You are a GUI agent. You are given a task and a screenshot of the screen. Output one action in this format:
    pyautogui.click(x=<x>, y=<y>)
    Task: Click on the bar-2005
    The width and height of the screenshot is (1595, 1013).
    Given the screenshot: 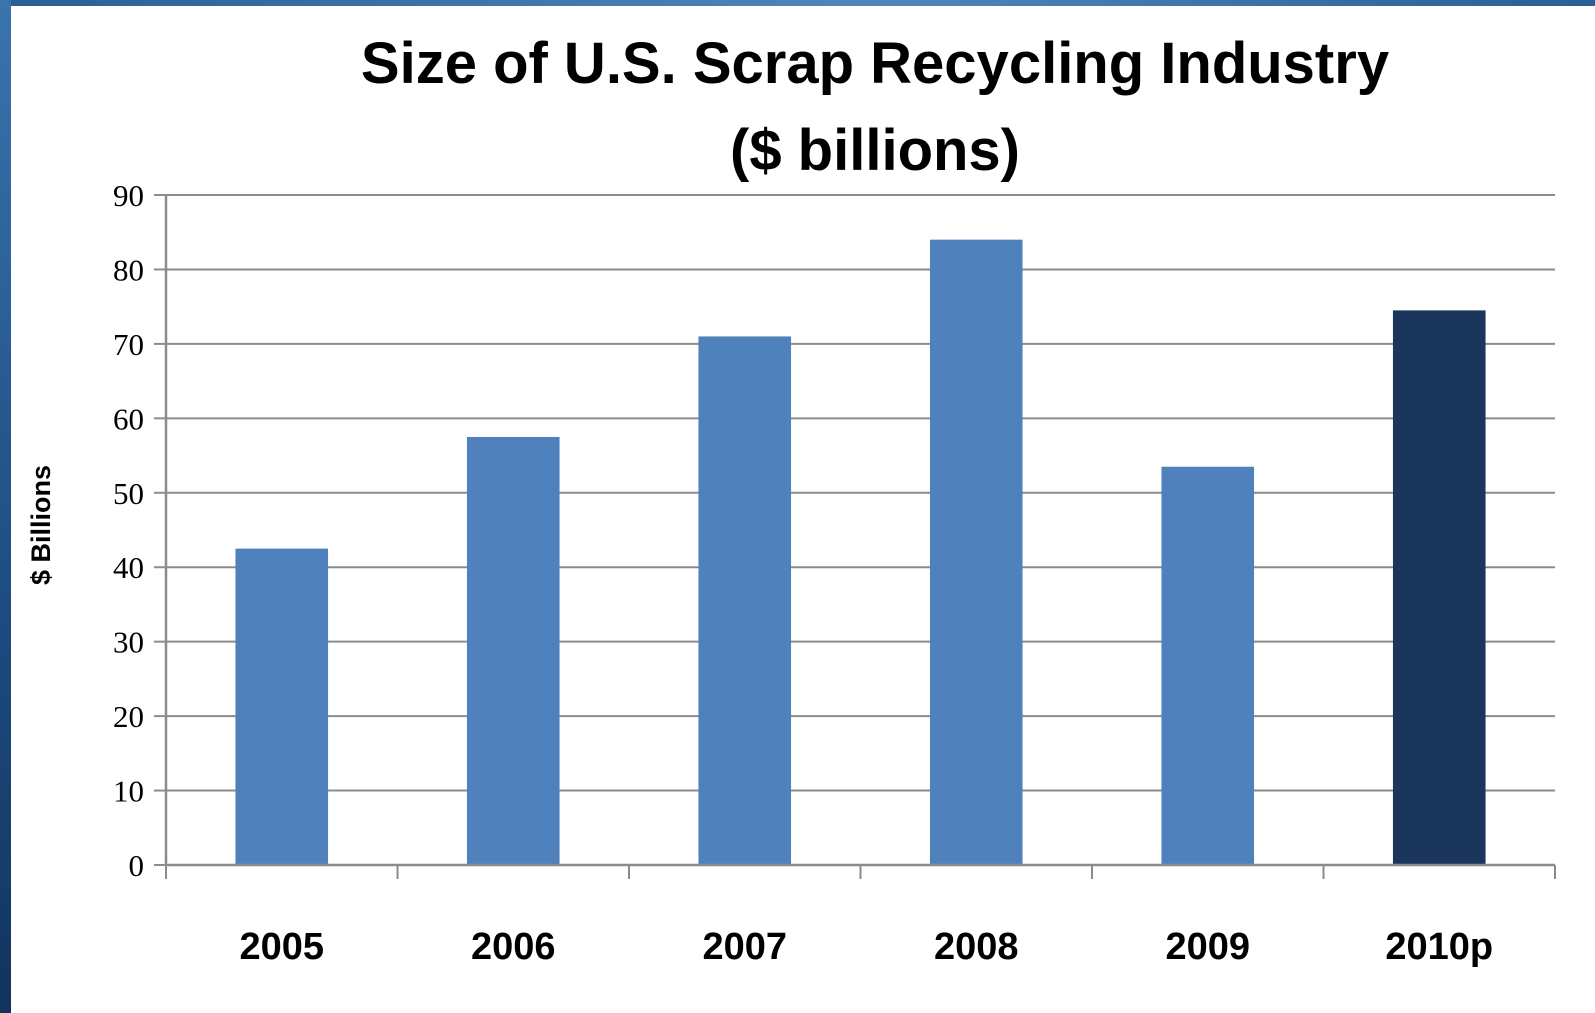 What is the action you would take?
    pyautogui.click(x=282, y=706)
    